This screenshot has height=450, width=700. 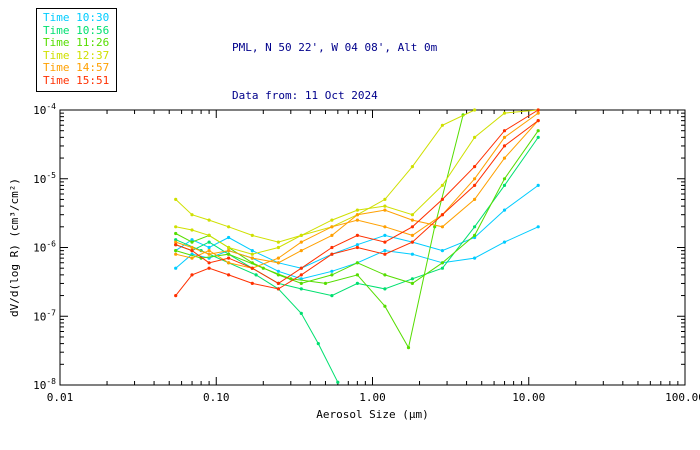 I want to click on legend-item-1551: Time 15:51, so click(x=76, y=80).